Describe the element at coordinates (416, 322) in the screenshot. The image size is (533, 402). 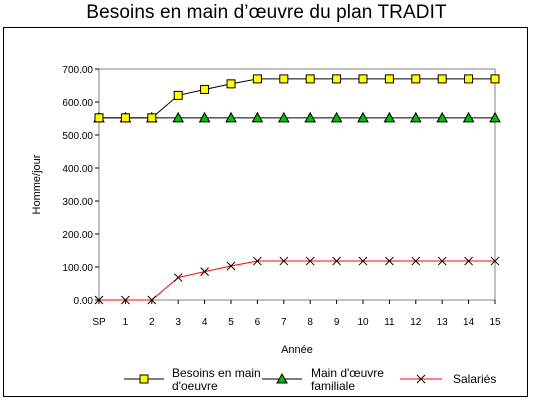
I see `x-tick-label: 12` at that location.